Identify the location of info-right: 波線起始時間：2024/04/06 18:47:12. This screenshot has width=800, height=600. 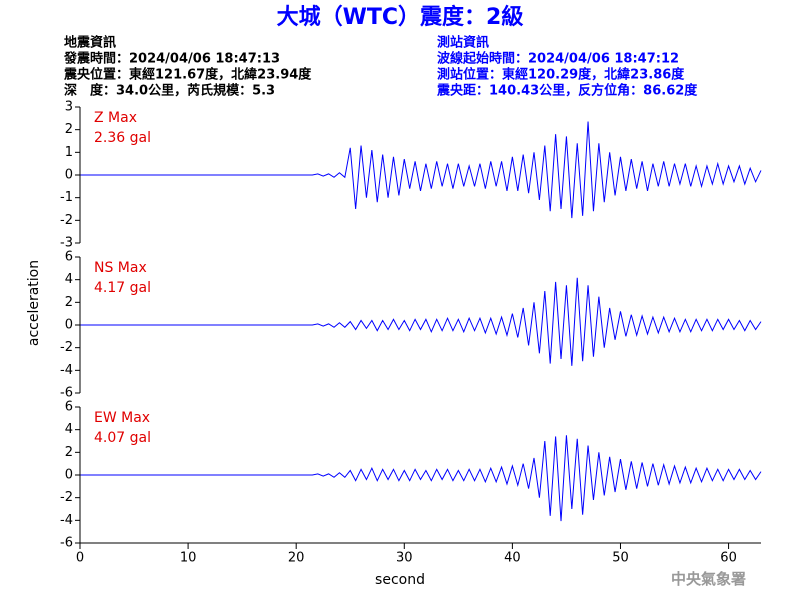
(558, 59).